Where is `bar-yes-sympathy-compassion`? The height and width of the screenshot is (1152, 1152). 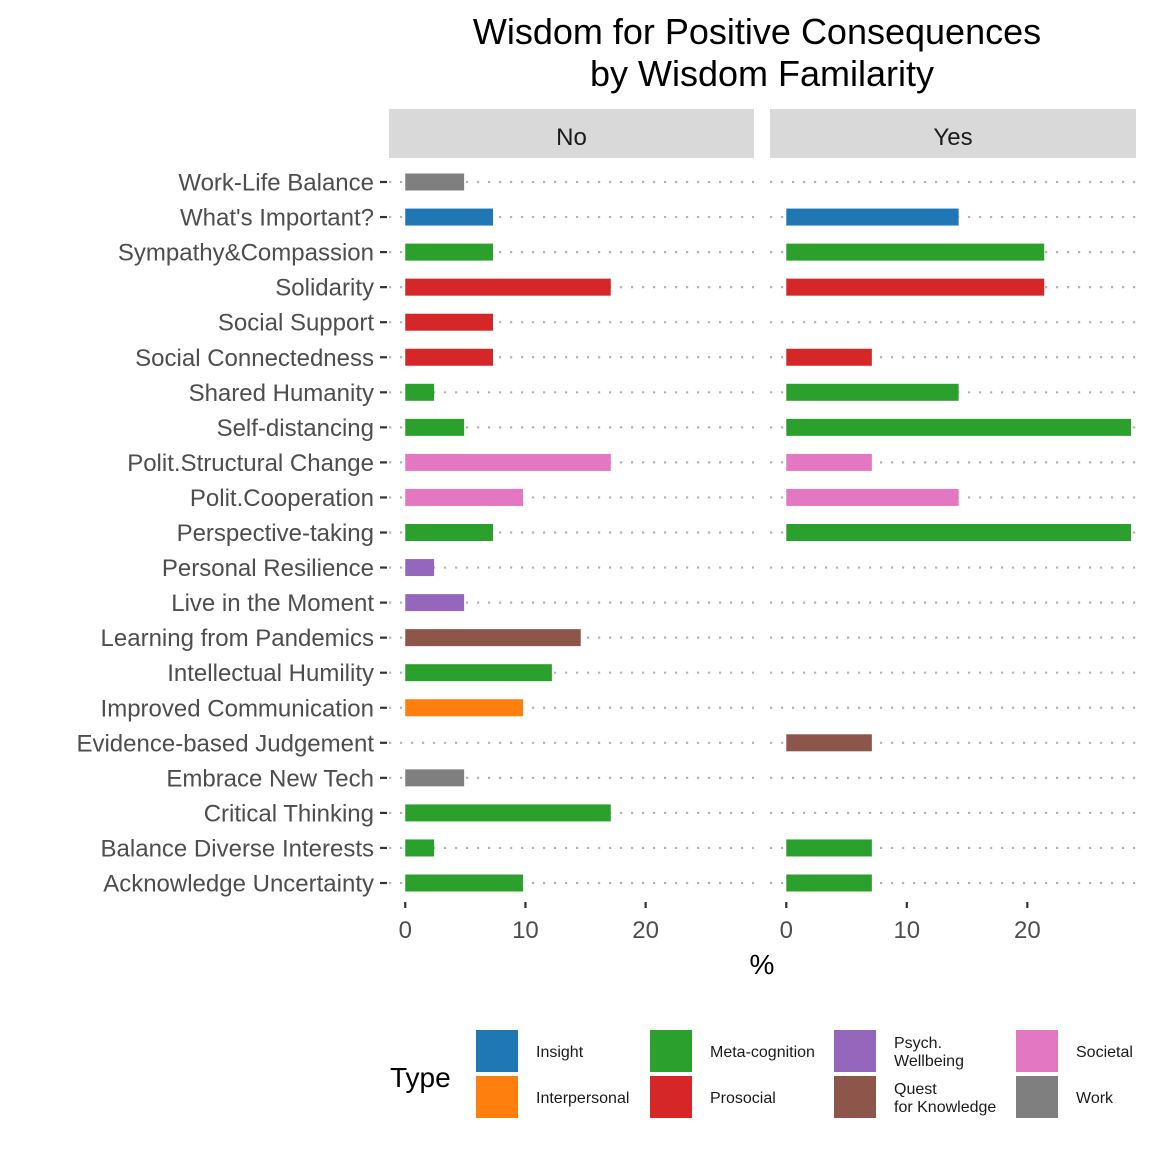 bar-yes-sympathy-compassion is located at coordinates (915, 252).